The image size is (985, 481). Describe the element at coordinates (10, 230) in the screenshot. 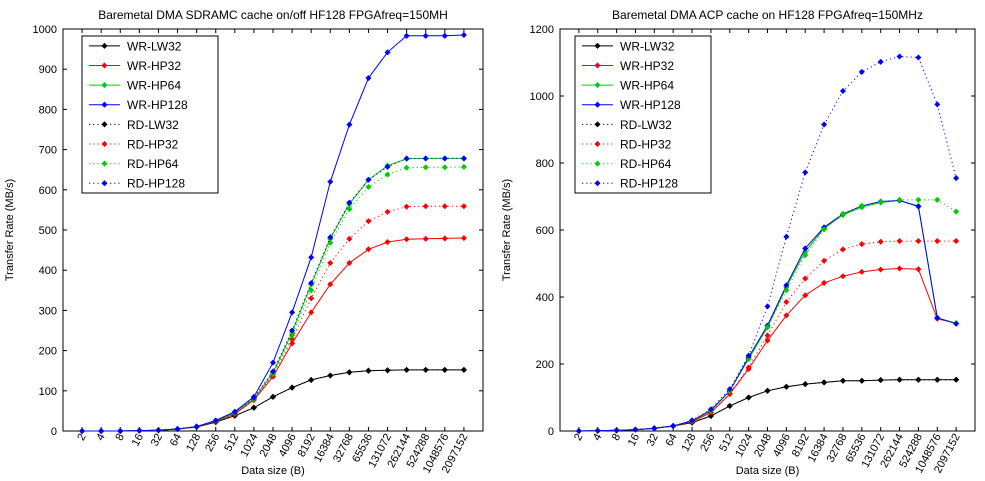

I see `y-axis-label: Transfer Rate (MB/s)` at that location.